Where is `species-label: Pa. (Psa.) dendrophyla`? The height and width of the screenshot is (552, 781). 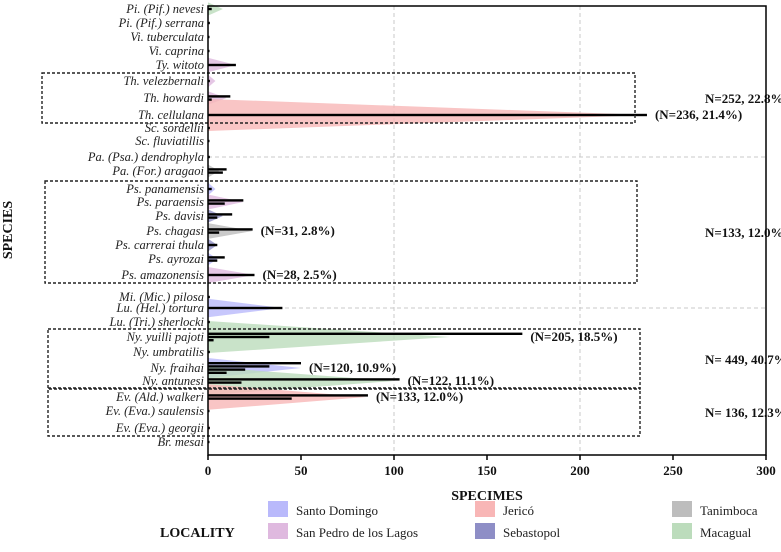
species-label: Pa. (Psa.) dendrophyla is located at coordinates (145, 157).